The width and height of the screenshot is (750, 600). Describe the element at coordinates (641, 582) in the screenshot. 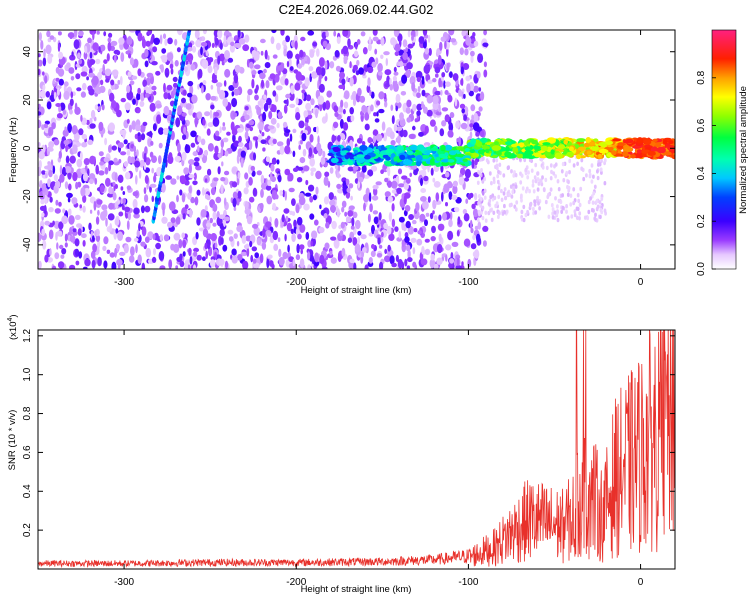

I see `x-tick-label: 0` at that location.